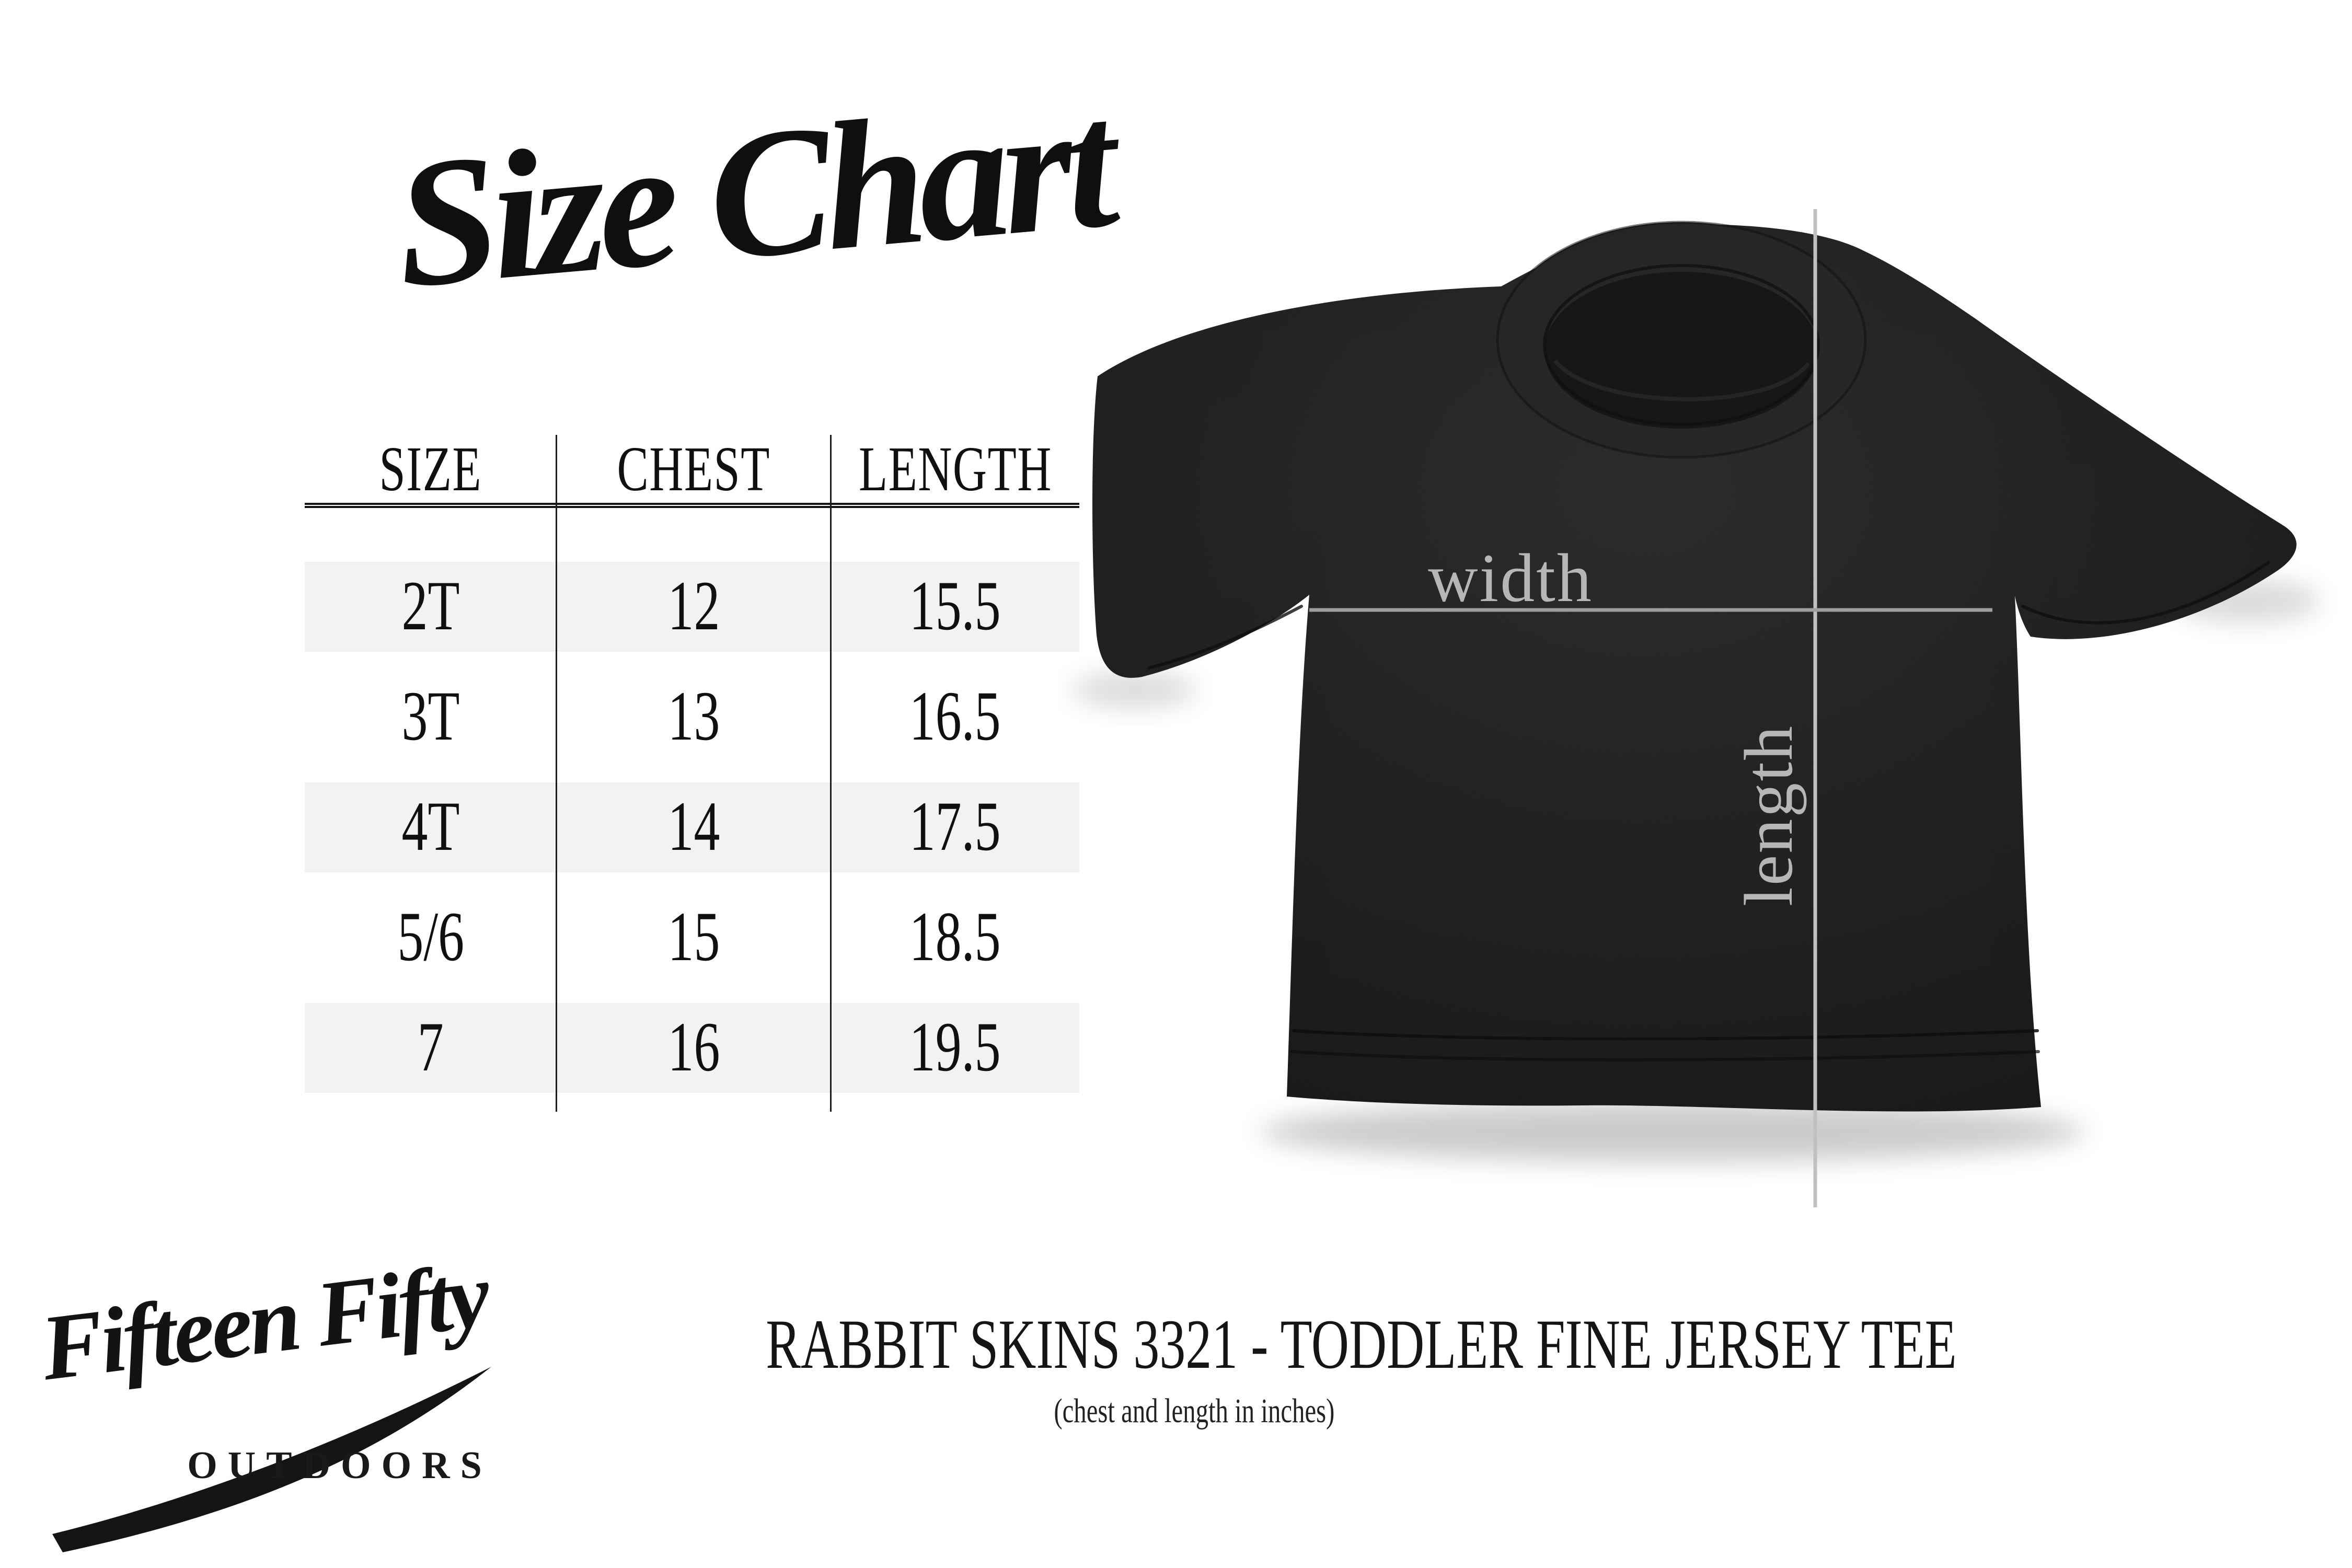  Describe the element at coordinates (955, 606) in the screenshot. I see `length-cell: 15.5` at that location.